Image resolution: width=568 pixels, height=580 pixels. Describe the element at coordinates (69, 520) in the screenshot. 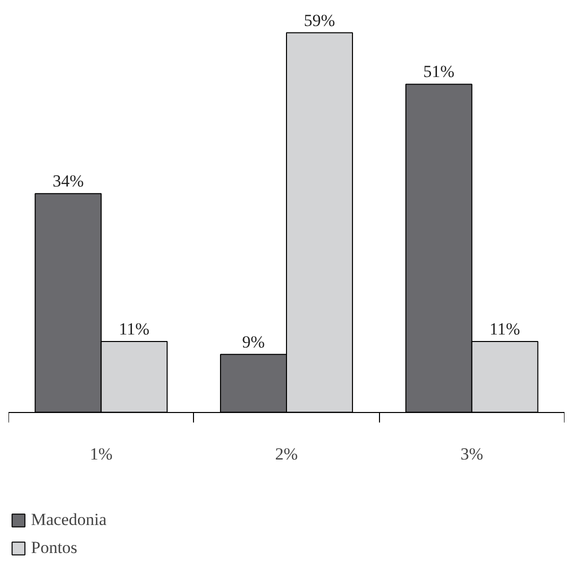

I see `legend-label: Macedonia` at that location.